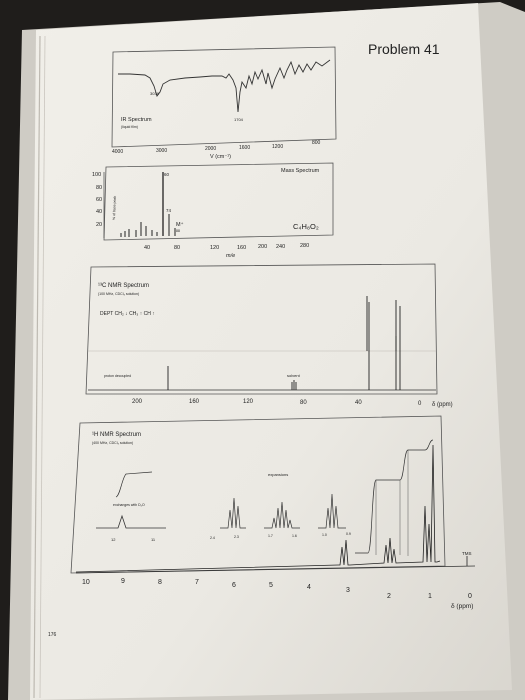 The height and width of the screenshot is (700, 525). Describe the element at coordinates (303, 403) in the screenshot. I see `c13-x-tick: 80` at that location.